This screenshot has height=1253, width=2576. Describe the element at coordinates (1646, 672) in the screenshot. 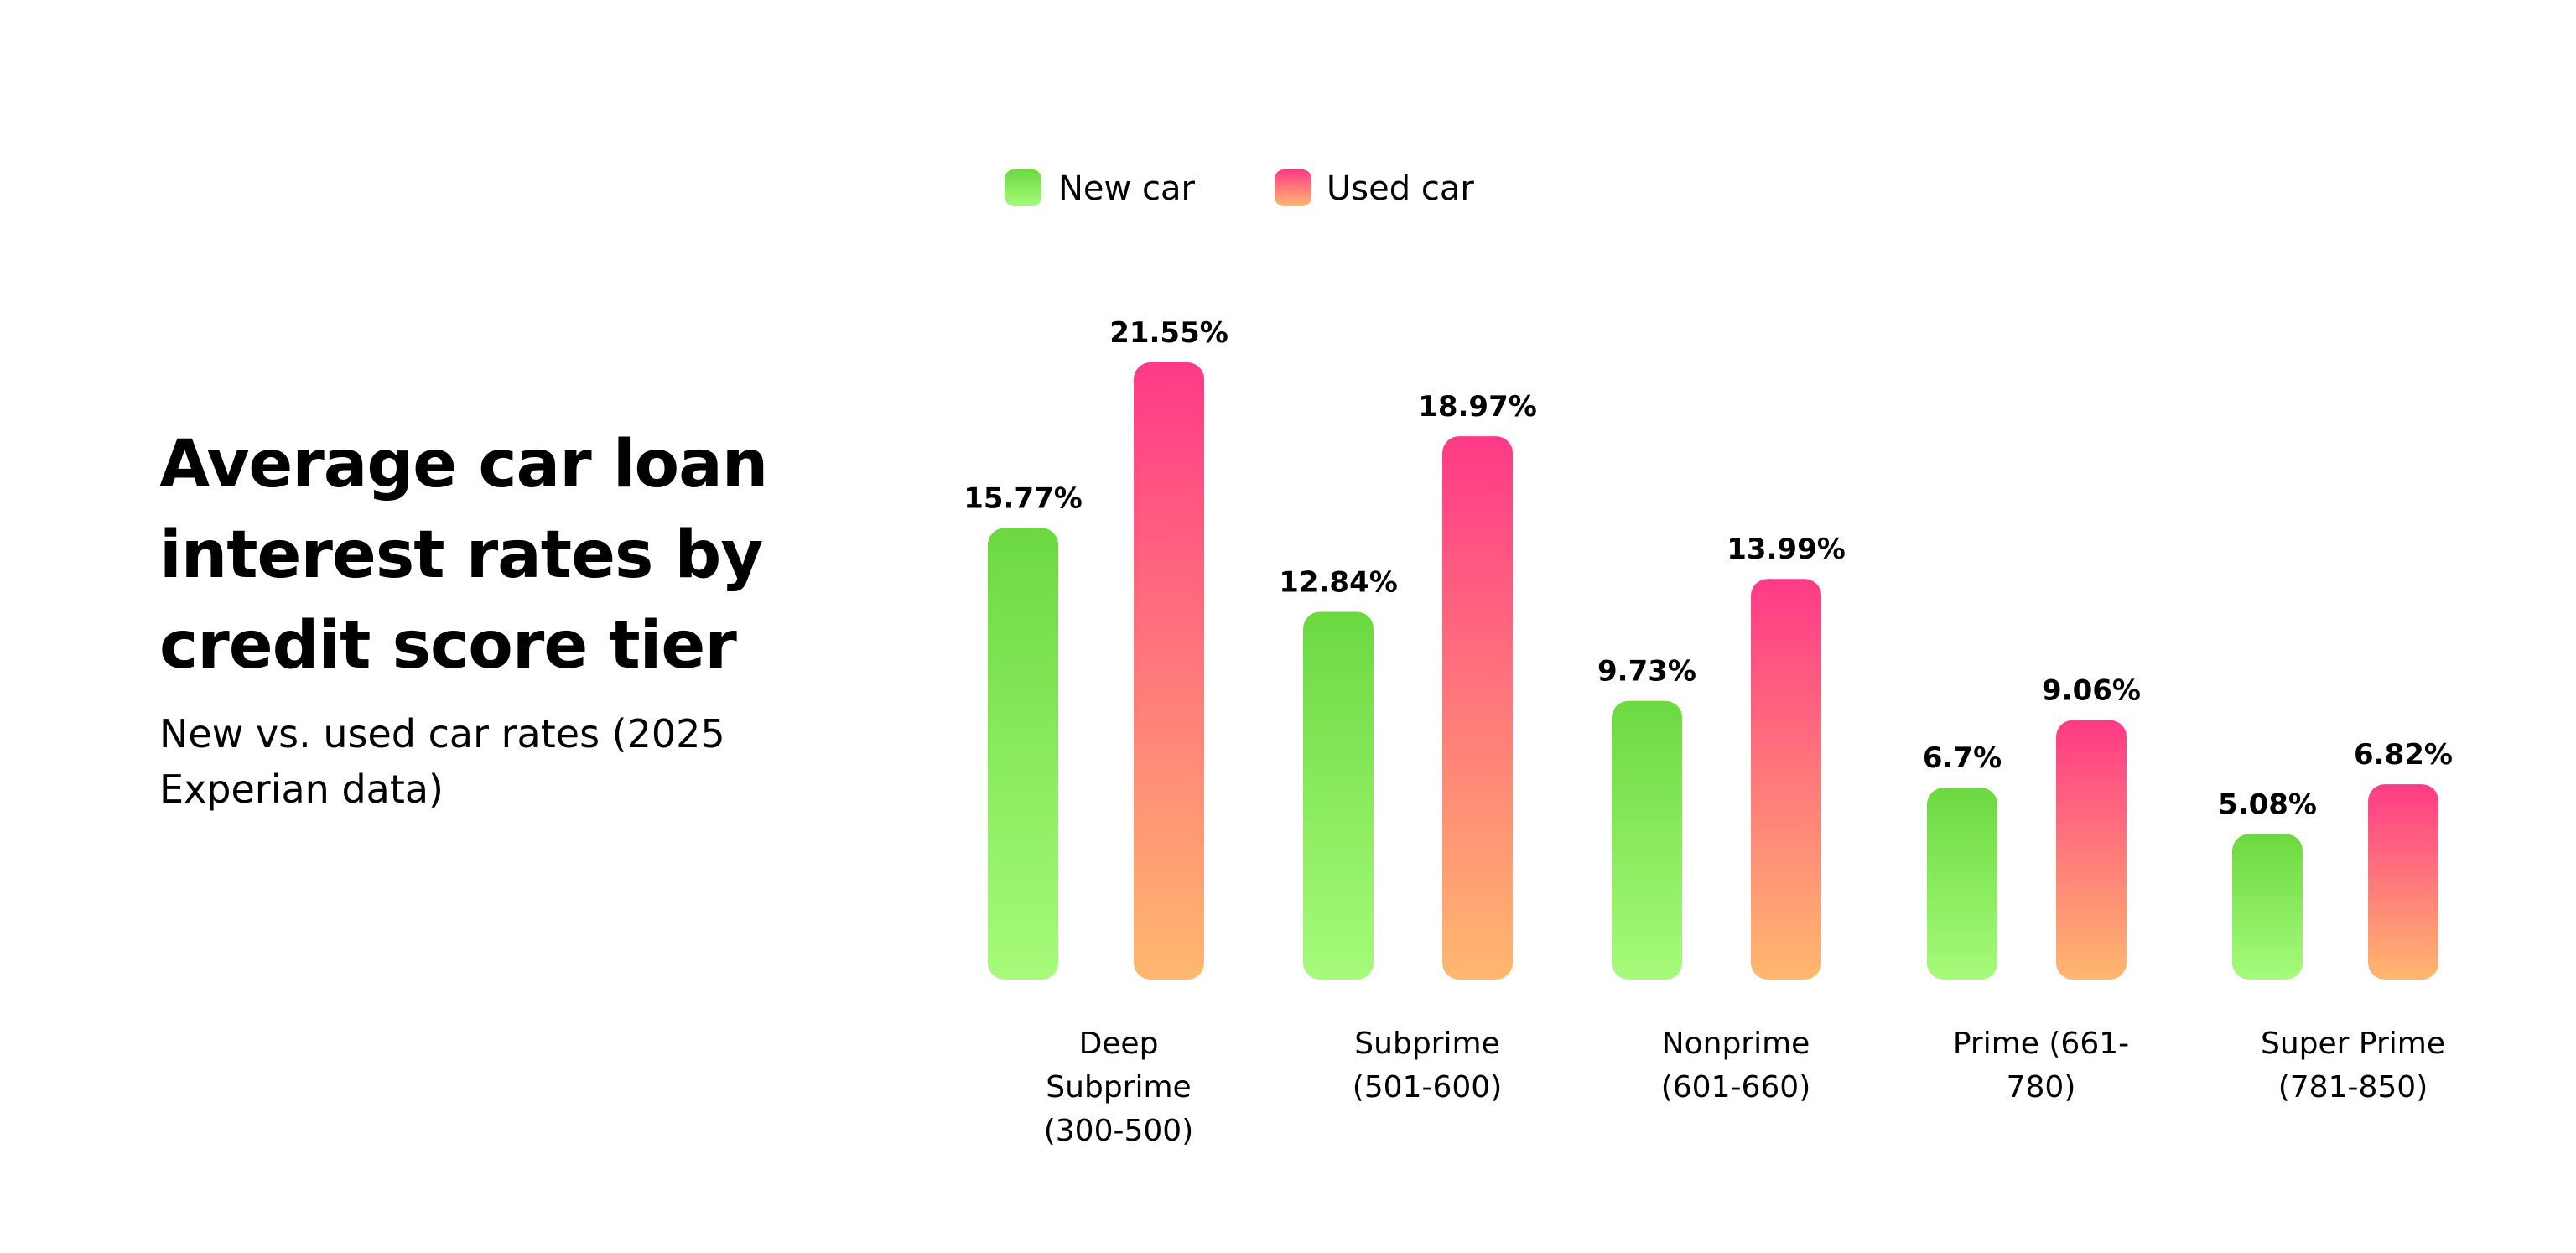

I see `data-label-new-car-2: 9.73%` at that location.